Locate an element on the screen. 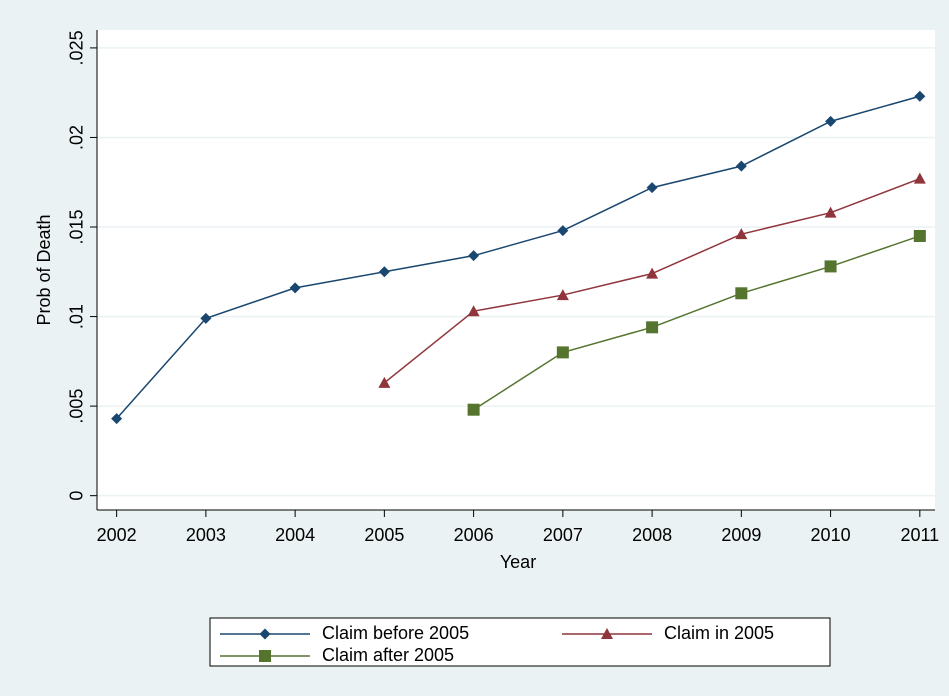  legend-box is located at coordinates (520, 642).